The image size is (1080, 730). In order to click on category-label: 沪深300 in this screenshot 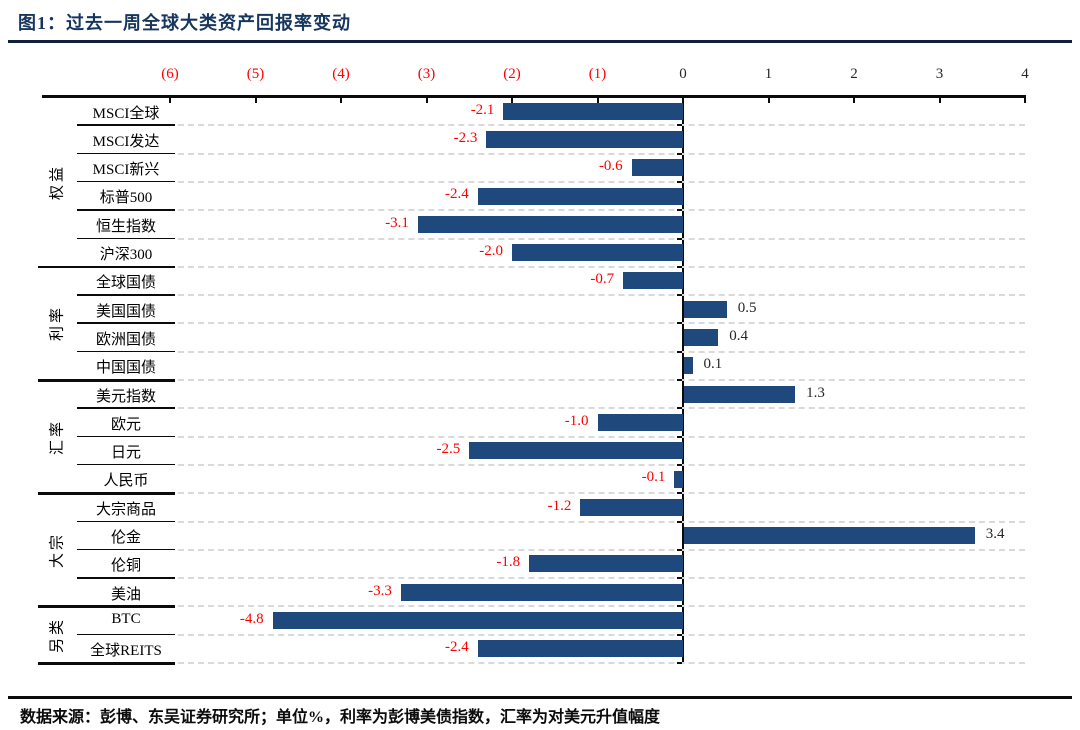, I will do `click(126, 255)`.